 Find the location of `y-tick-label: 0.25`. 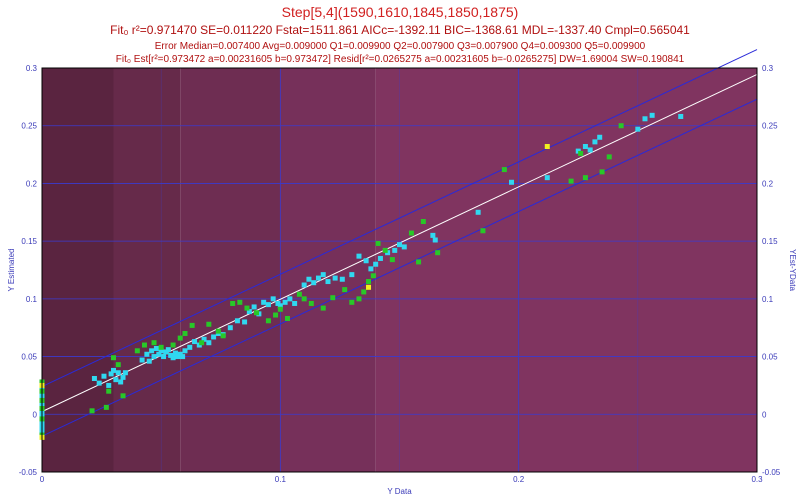

y-tick-label: 0.25 is located at coordinates (29, 126).